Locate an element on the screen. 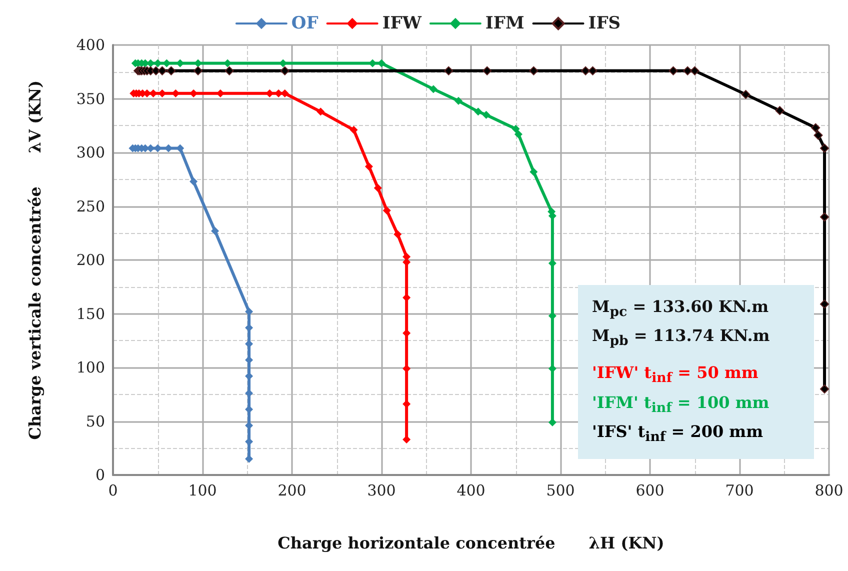 The image size is (848, 571). annotation: M$_{pc}$ = 133.60 KN.m is located at coordinates (681, 309).